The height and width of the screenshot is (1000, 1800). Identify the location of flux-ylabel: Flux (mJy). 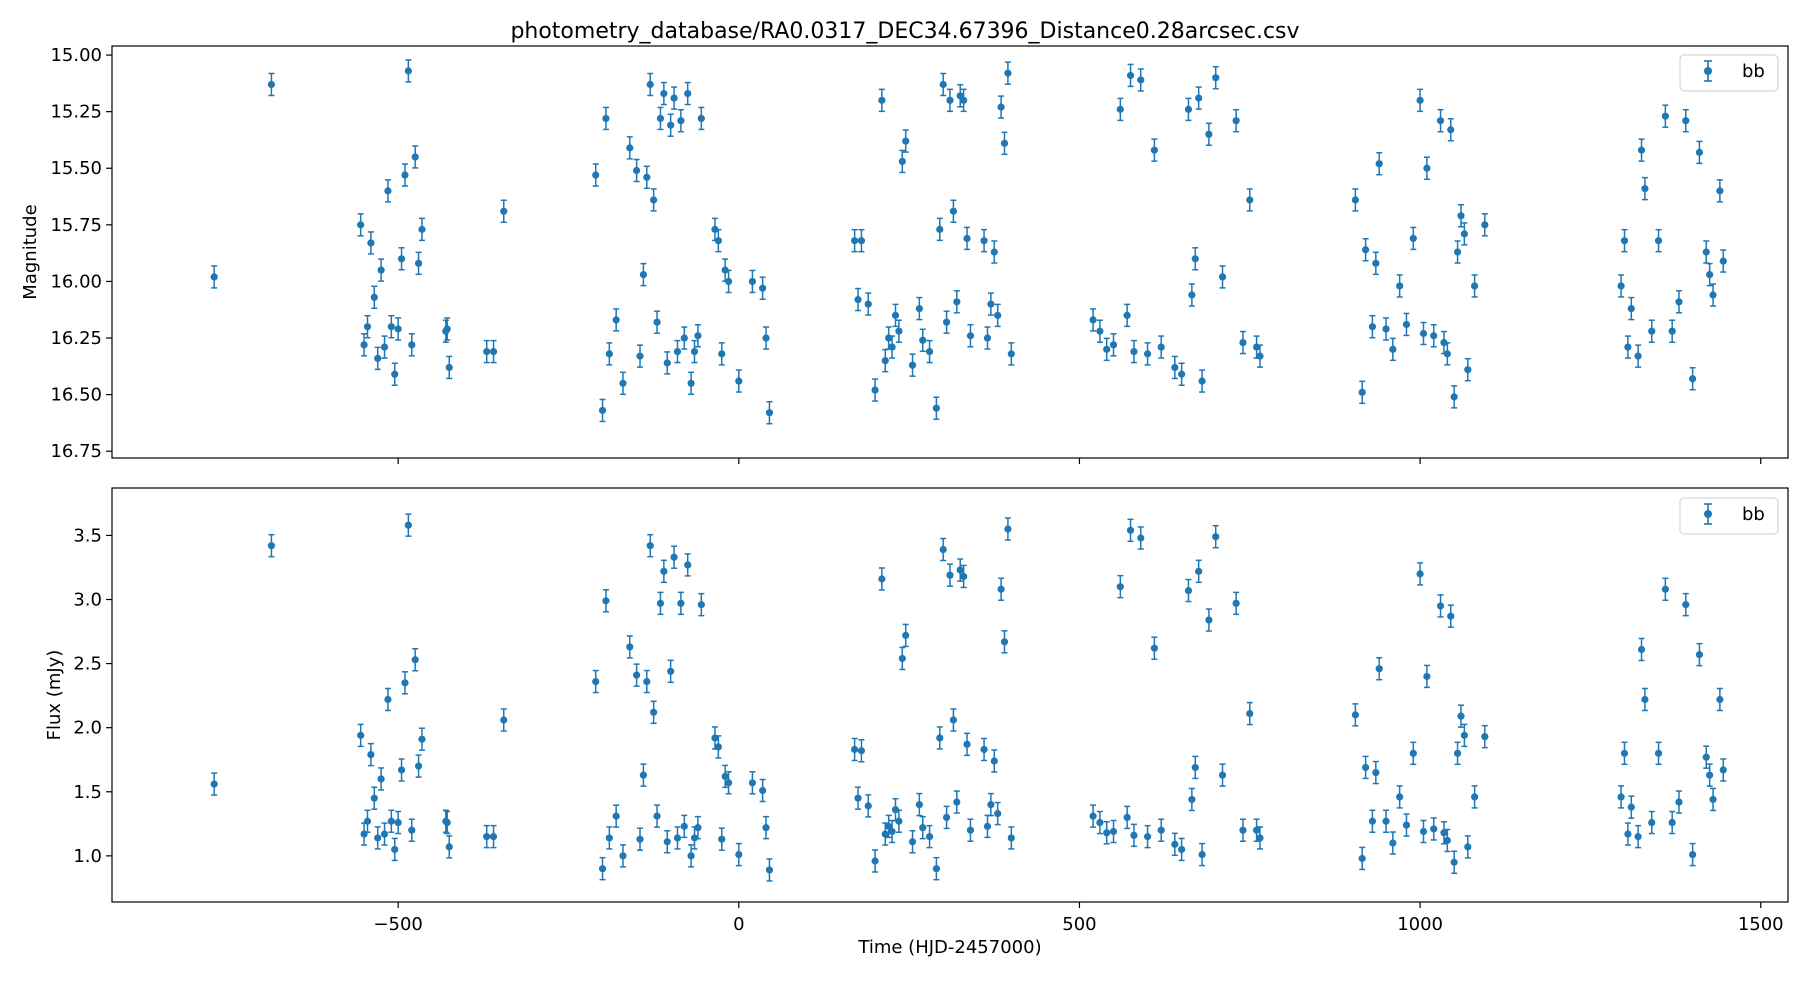
(54, 695).